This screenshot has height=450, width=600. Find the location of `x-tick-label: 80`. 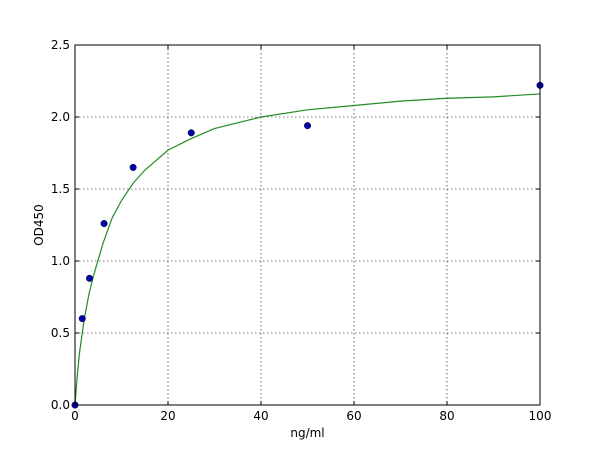

x-tick-label: 80 is located at coordinates (446, 416).